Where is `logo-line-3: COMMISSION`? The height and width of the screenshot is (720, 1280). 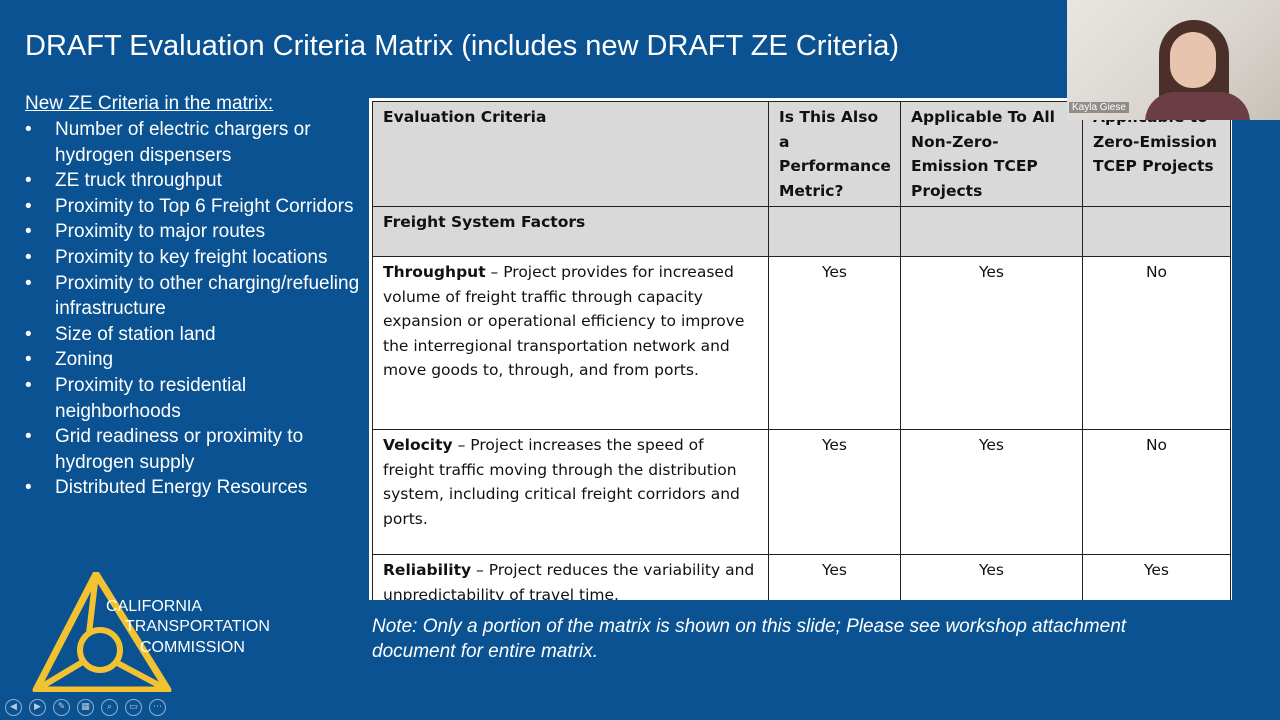
logo-line-3: COMMISSION is located at coordinates (192, 647).